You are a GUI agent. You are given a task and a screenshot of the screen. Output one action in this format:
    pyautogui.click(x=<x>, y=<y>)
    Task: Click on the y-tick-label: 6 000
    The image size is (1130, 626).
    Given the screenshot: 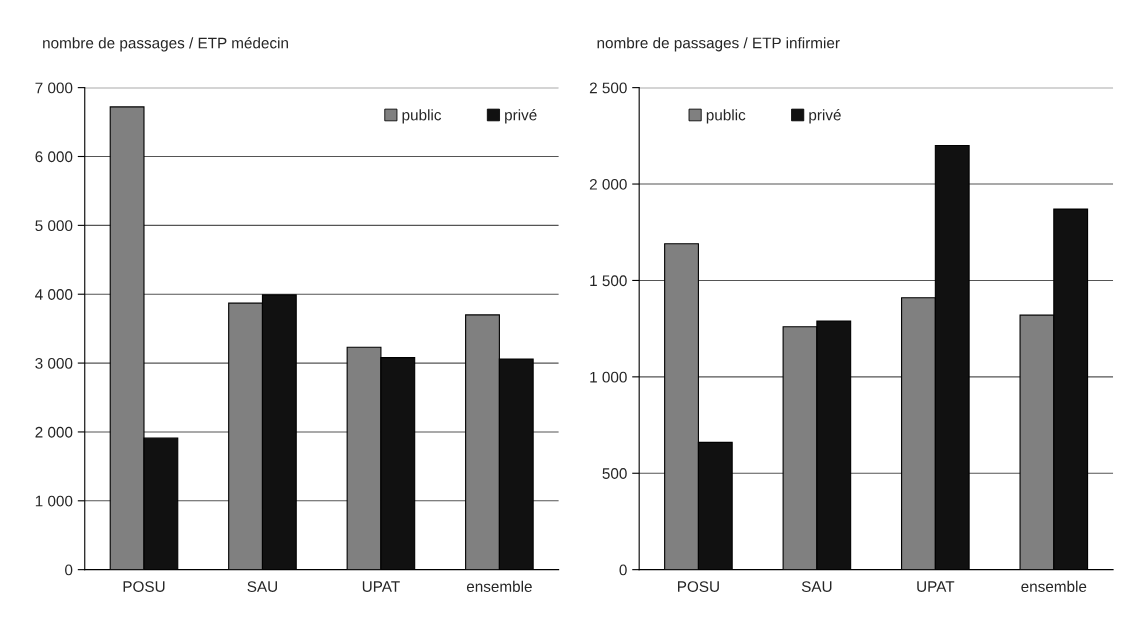 What is the action you would take?
    pyautogui.click(x=54, y=157)
    